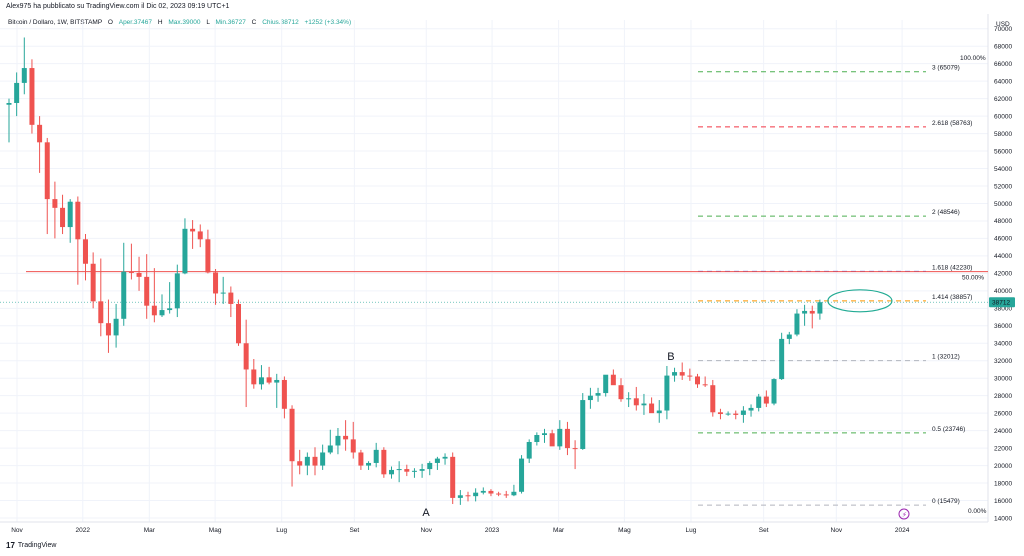  Describe the element at coordinates (1003, 291) in the screenshot. I see `price-tick-label: 40000` at that location.